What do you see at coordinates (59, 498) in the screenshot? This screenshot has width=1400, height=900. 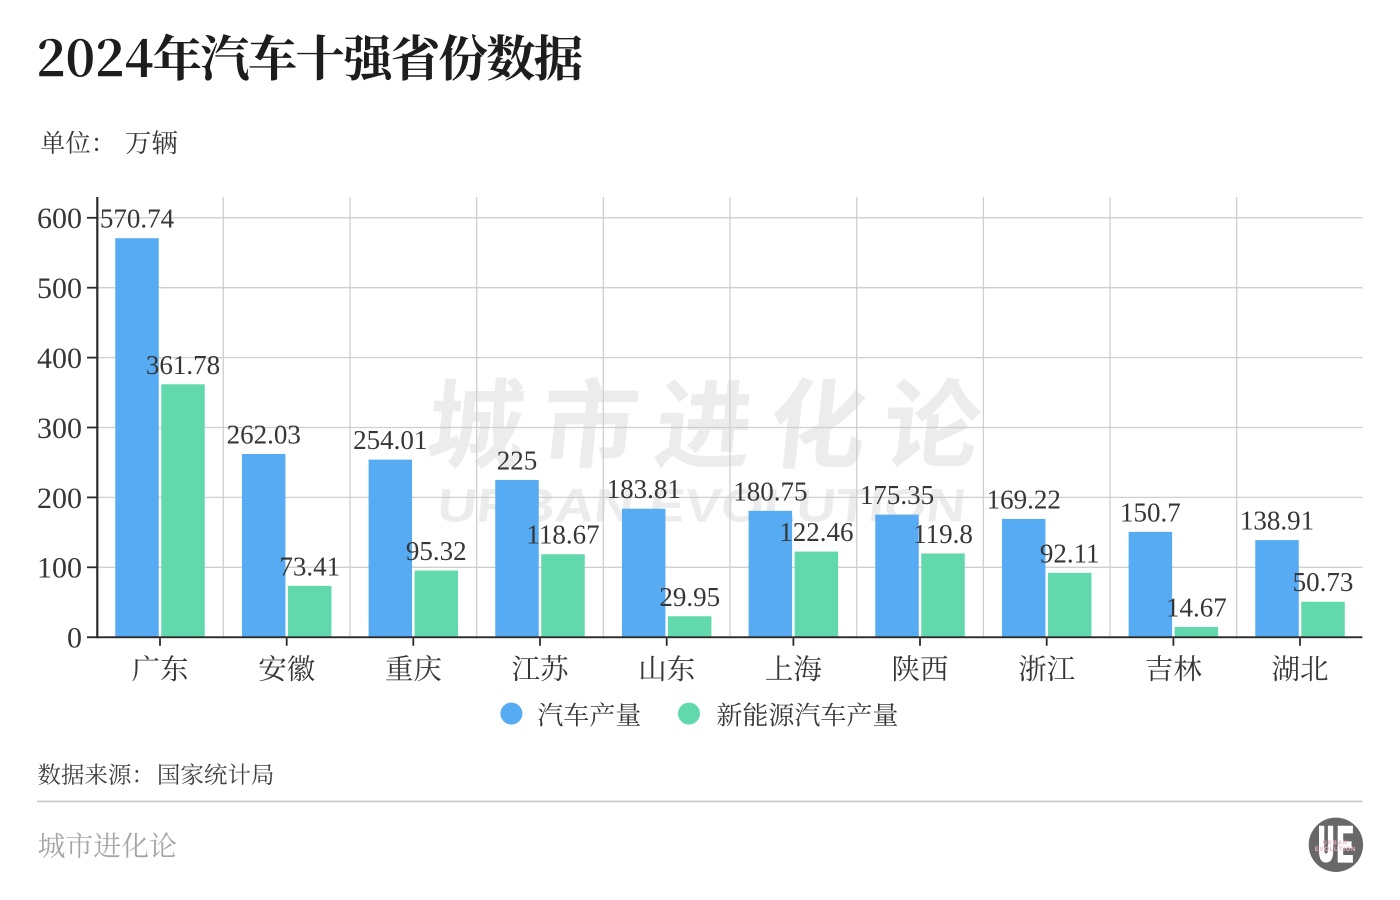 I see `svg-text: 200` at bounding box center [59, 498].